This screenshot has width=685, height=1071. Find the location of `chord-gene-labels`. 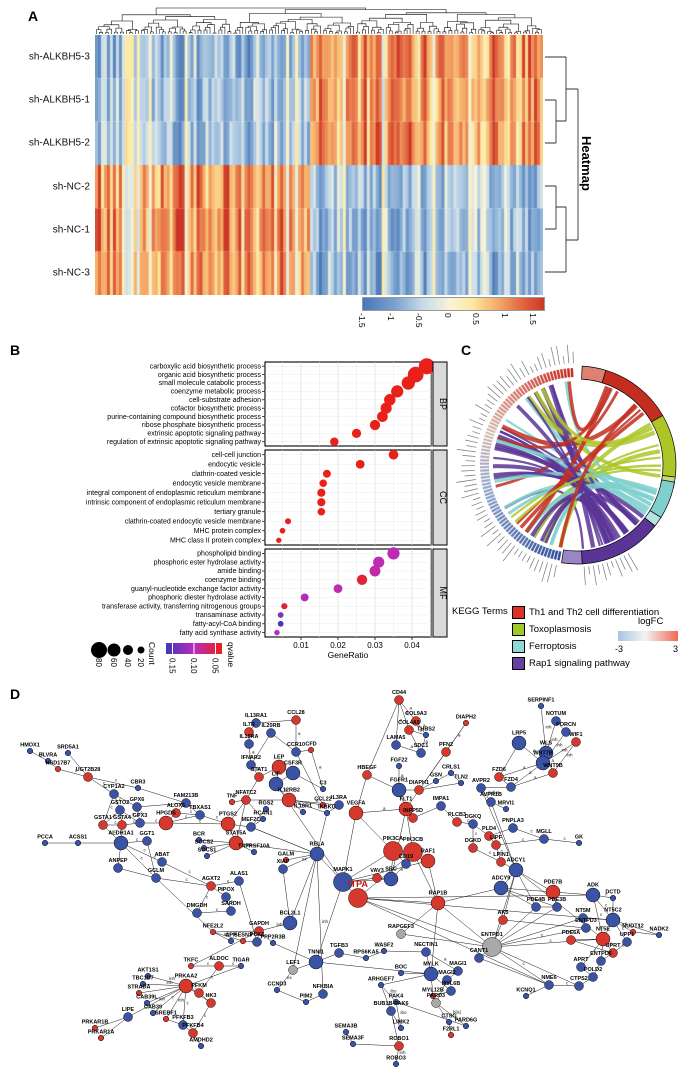

chord-gene-labels is located at coordinates (547, 465).